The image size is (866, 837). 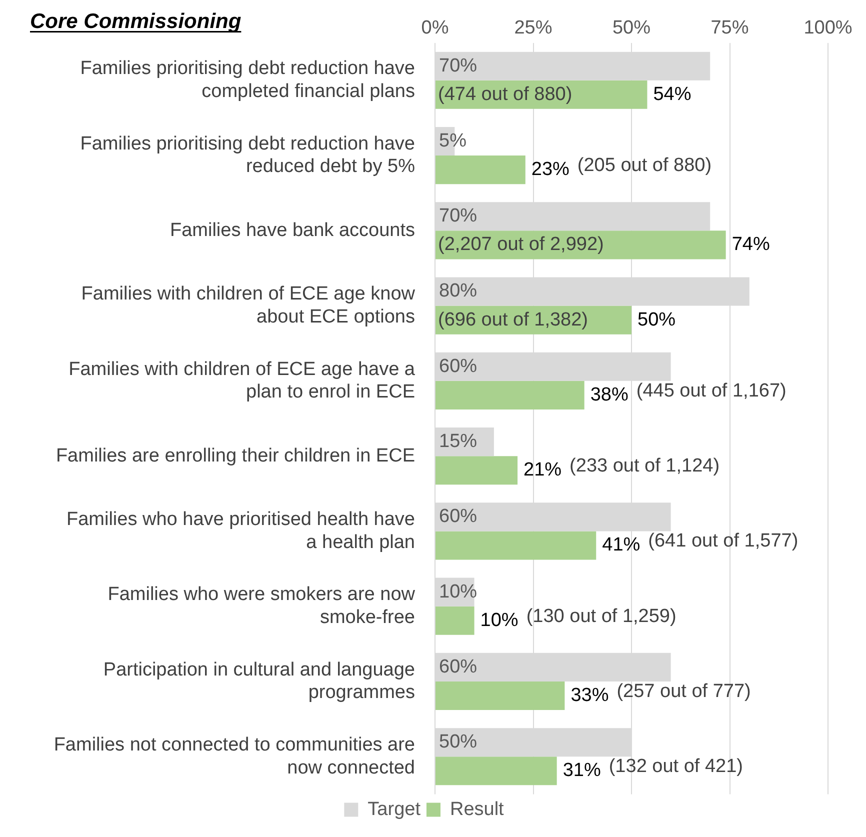 I want to click on annotation: (641 out of 1,577), so click(x=723, y=541).